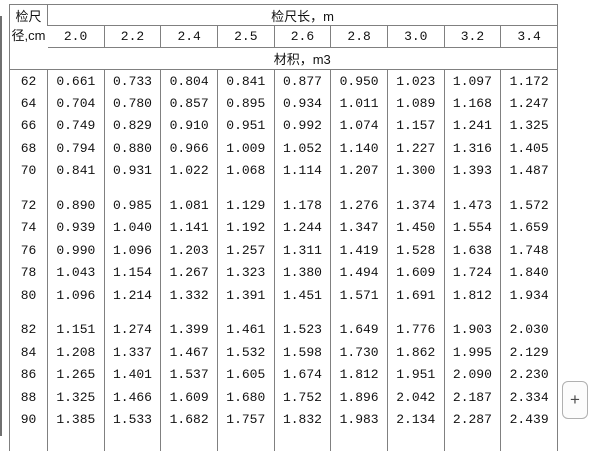 The height and width of the screenshot is (451, 607). Describe the element at coordinates (76, 126) in the screenshot. I see `volume-cell: 0.749` at that location.